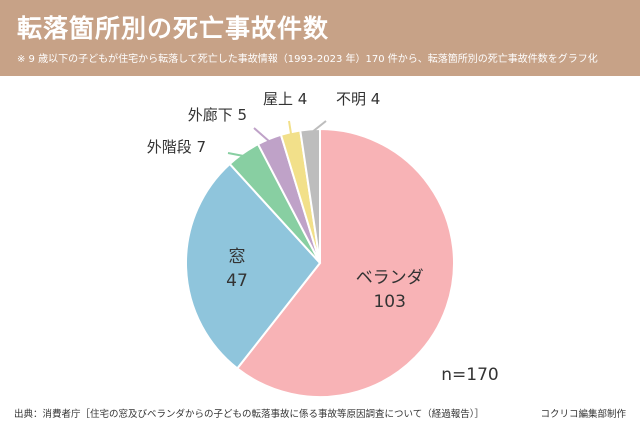  What do you see at coordinates (277, 139) in the screenshot?
I see `leader-lines` at bounding box center [277, 139].